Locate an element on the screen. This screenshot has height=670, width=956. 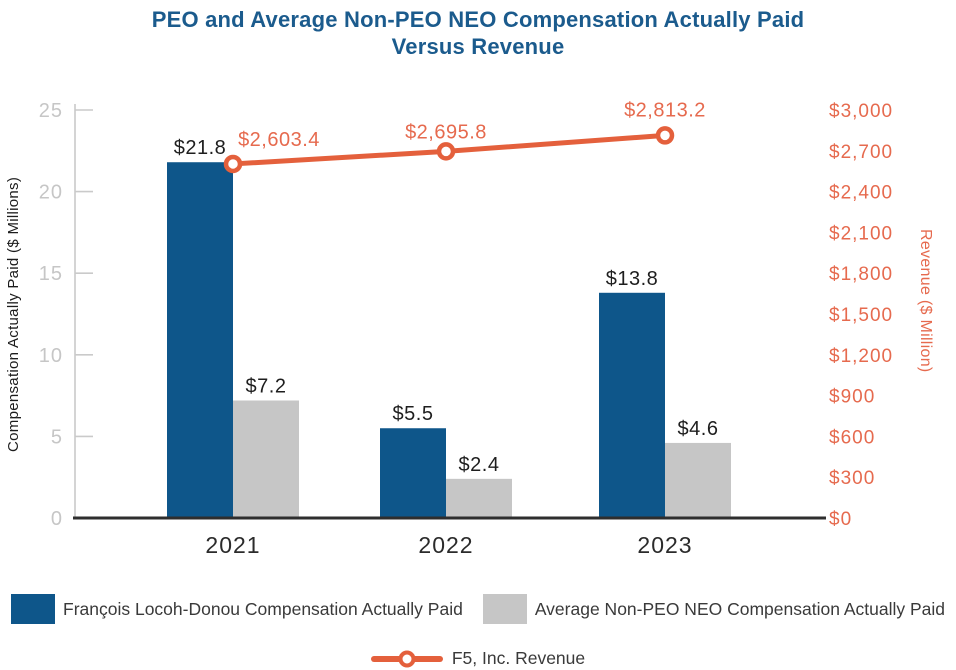
legend-label-revenue: F5, Inc. Revenue is located at coordinates (518, 658).